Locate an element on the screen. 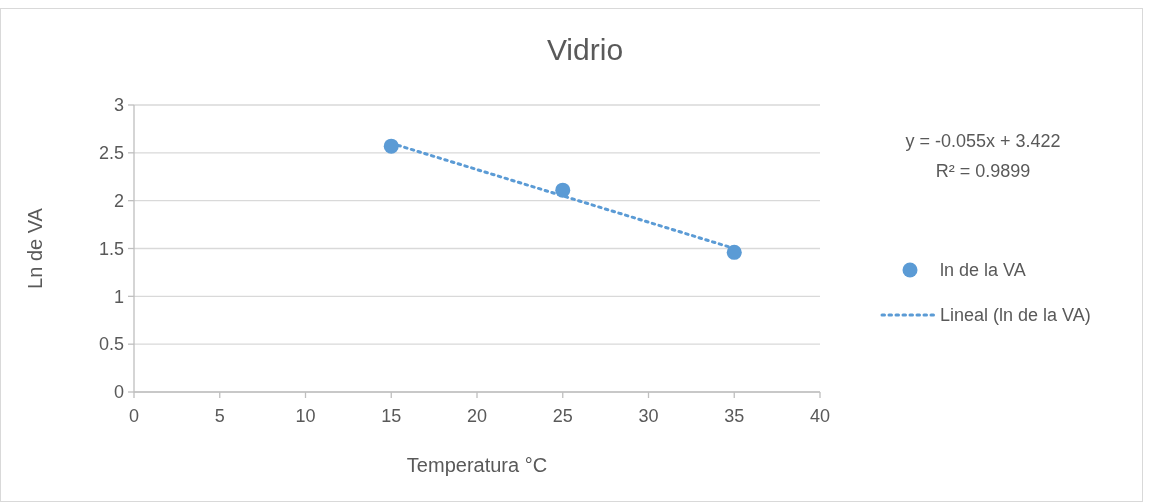 The image size is (1150, 502). y-tick-label: 0.5 is located at coordinates (111, 344).